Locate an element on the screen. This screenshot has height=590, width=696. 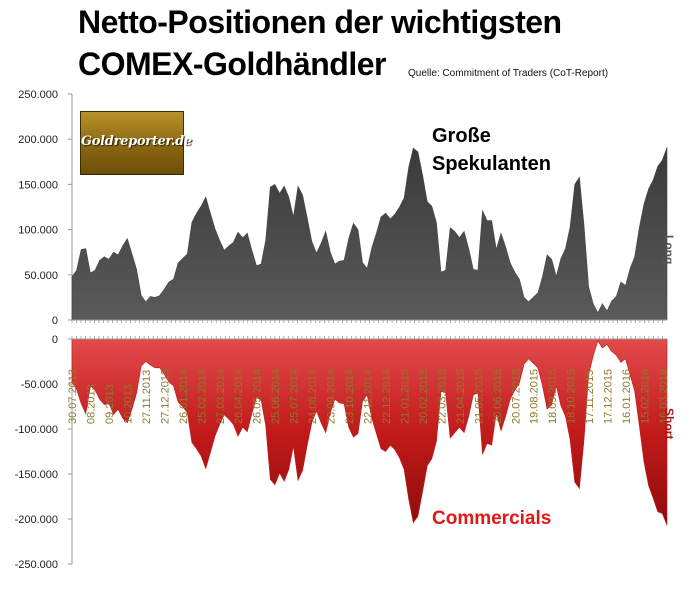
commercials-y-tick-label: -200.000 is located at coordinates (36, 520).